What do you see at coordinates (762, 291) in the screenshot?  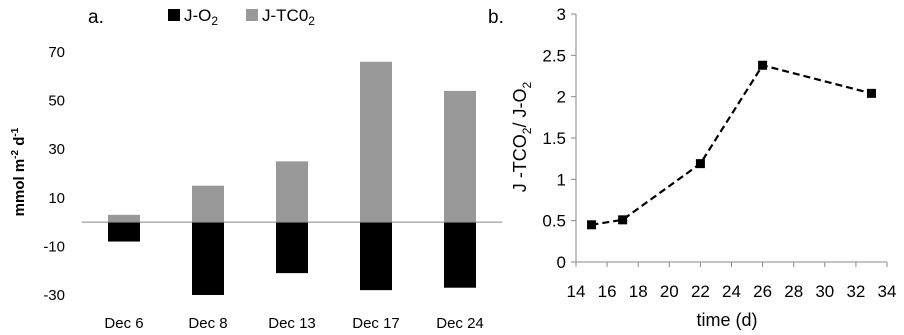 I see `panel-b-x-tick-label: 26` at bounding box center [762, 291].